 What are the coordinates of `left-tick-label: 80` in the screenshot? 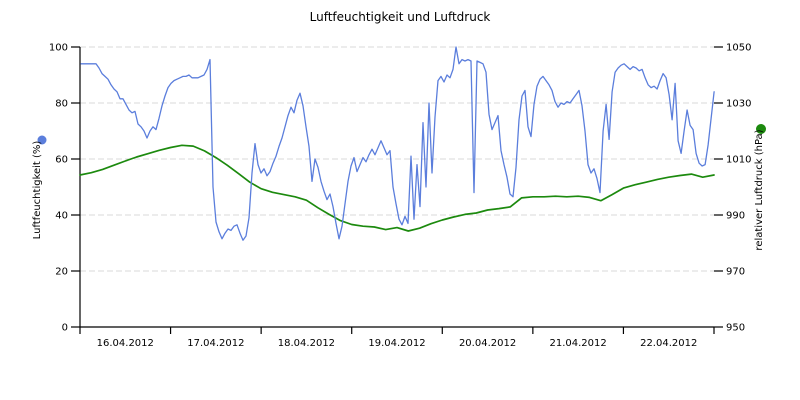 It's located at (61, 104).